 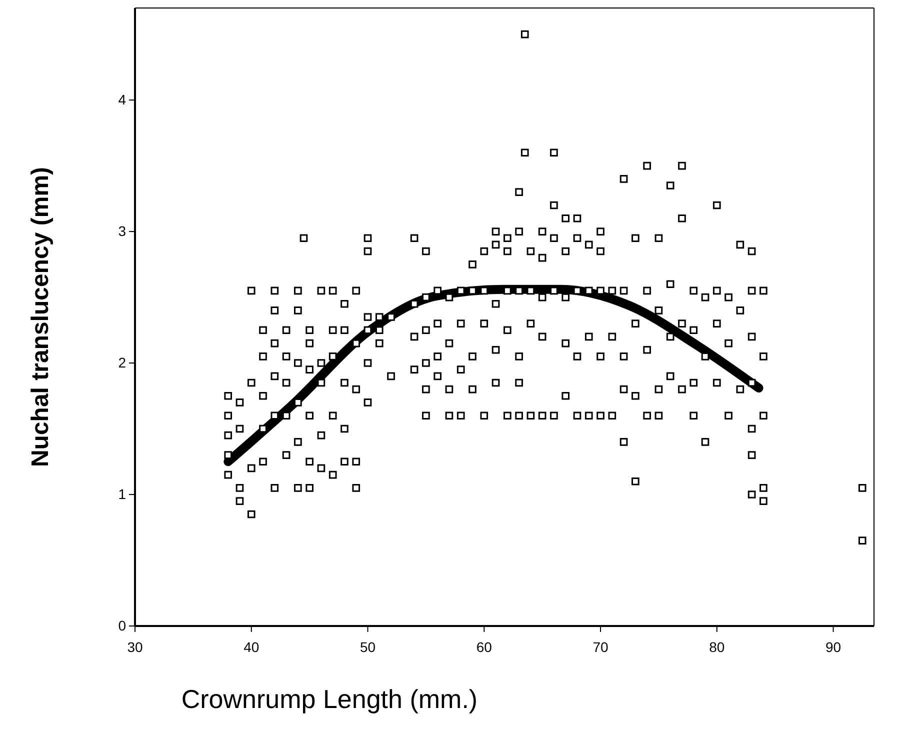 I want to click on y-tick-label: 2, so click(x=122, y=362).